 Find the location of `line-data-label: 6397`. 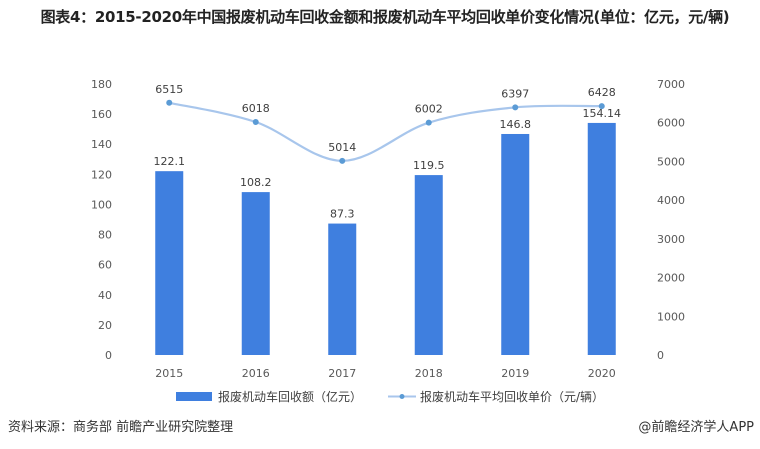

line-data-label: 6397 is located at coordinates (515, 93).